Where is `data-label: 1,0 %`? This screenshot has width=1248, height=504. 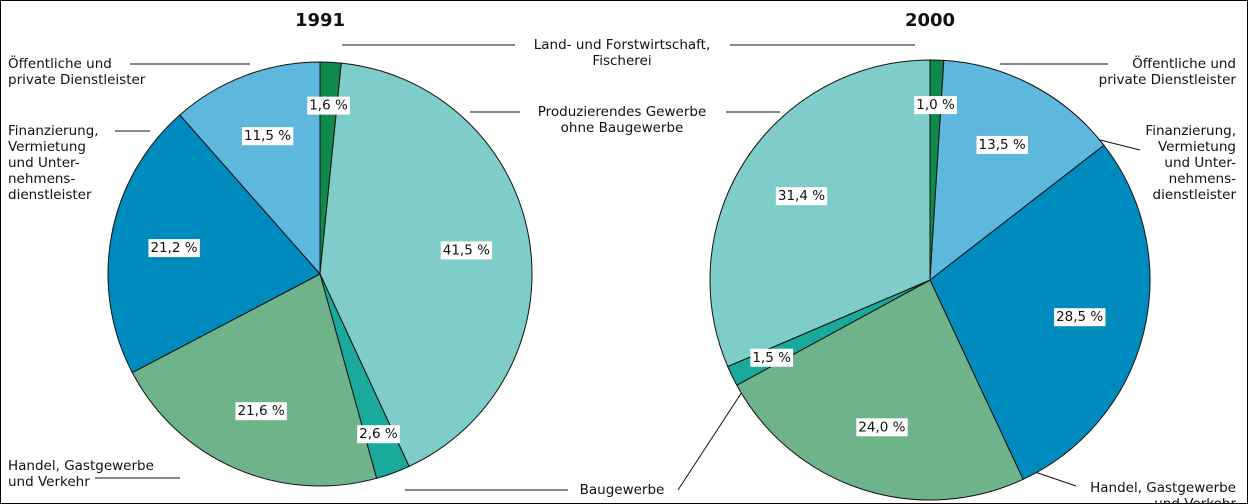 data-label: 1,0 % is located at coordinates (935, 105).